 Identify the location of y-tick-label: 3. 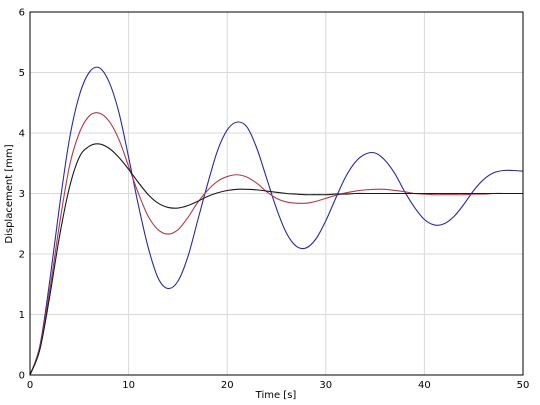
(22, 194).